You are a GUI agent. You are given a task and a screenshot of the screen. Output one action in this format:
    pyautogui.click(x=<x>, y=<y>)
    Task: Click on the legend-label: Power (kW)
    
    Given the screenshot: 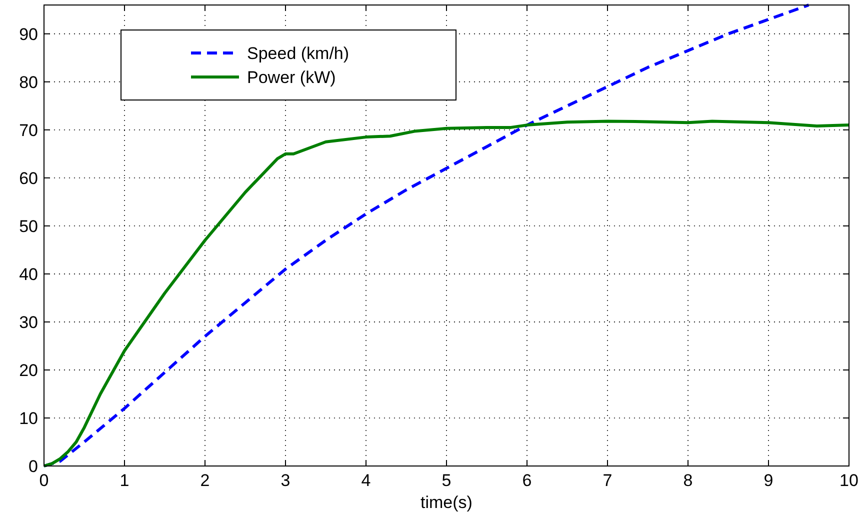 What is the action you would take?
    pyautogui.click(x=291, y=77)
    